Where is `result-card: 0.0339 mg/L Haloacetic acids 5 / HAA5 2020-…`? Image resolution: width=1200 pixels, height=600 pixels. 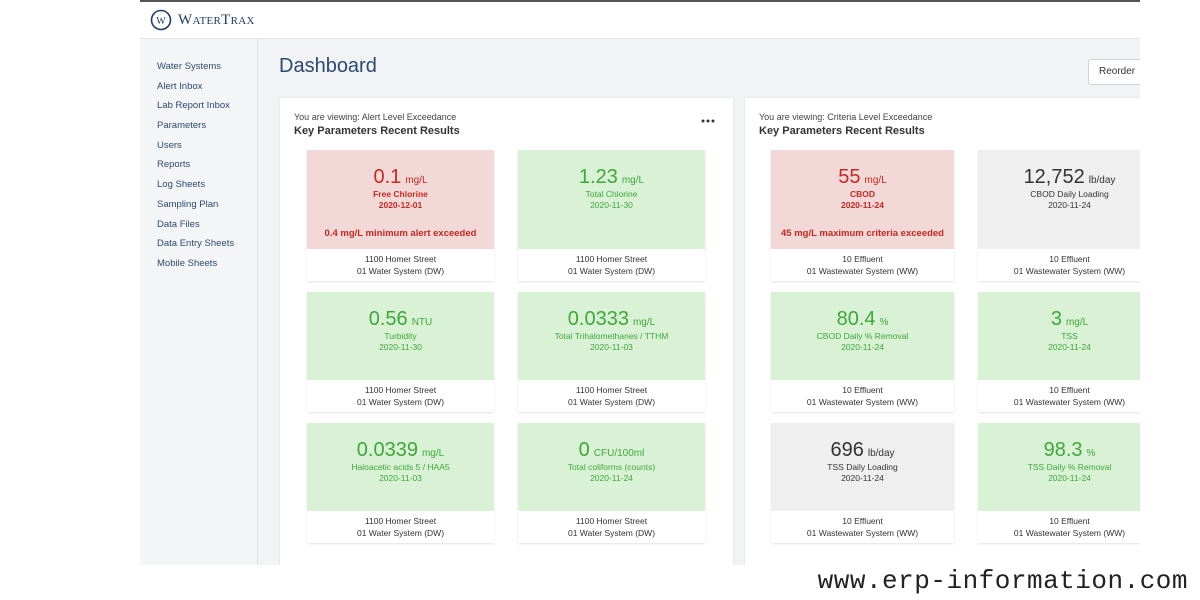 result-card: 0.0339 mg/L Haloacetic acids 5 / HAA5 2020-… is located at coordinates (400, 483).